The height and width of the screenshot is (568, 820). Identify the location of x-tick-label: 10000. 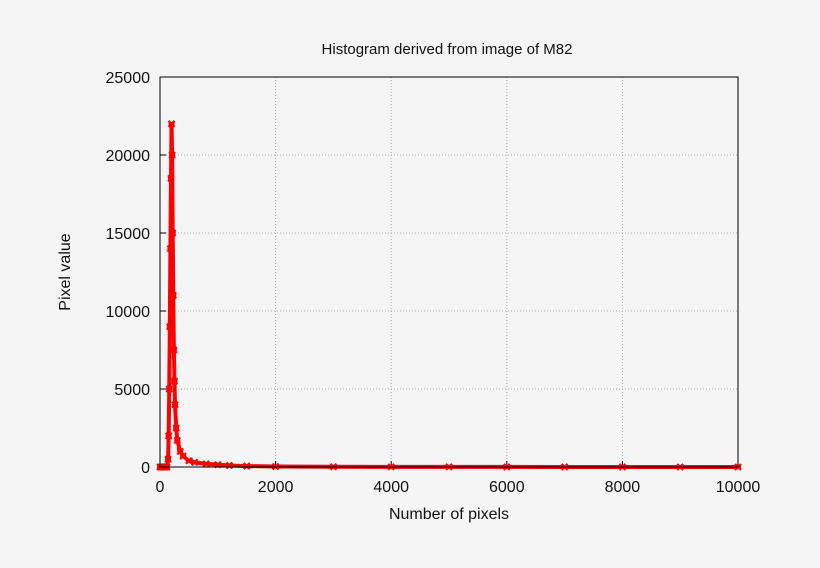
(738, 487).